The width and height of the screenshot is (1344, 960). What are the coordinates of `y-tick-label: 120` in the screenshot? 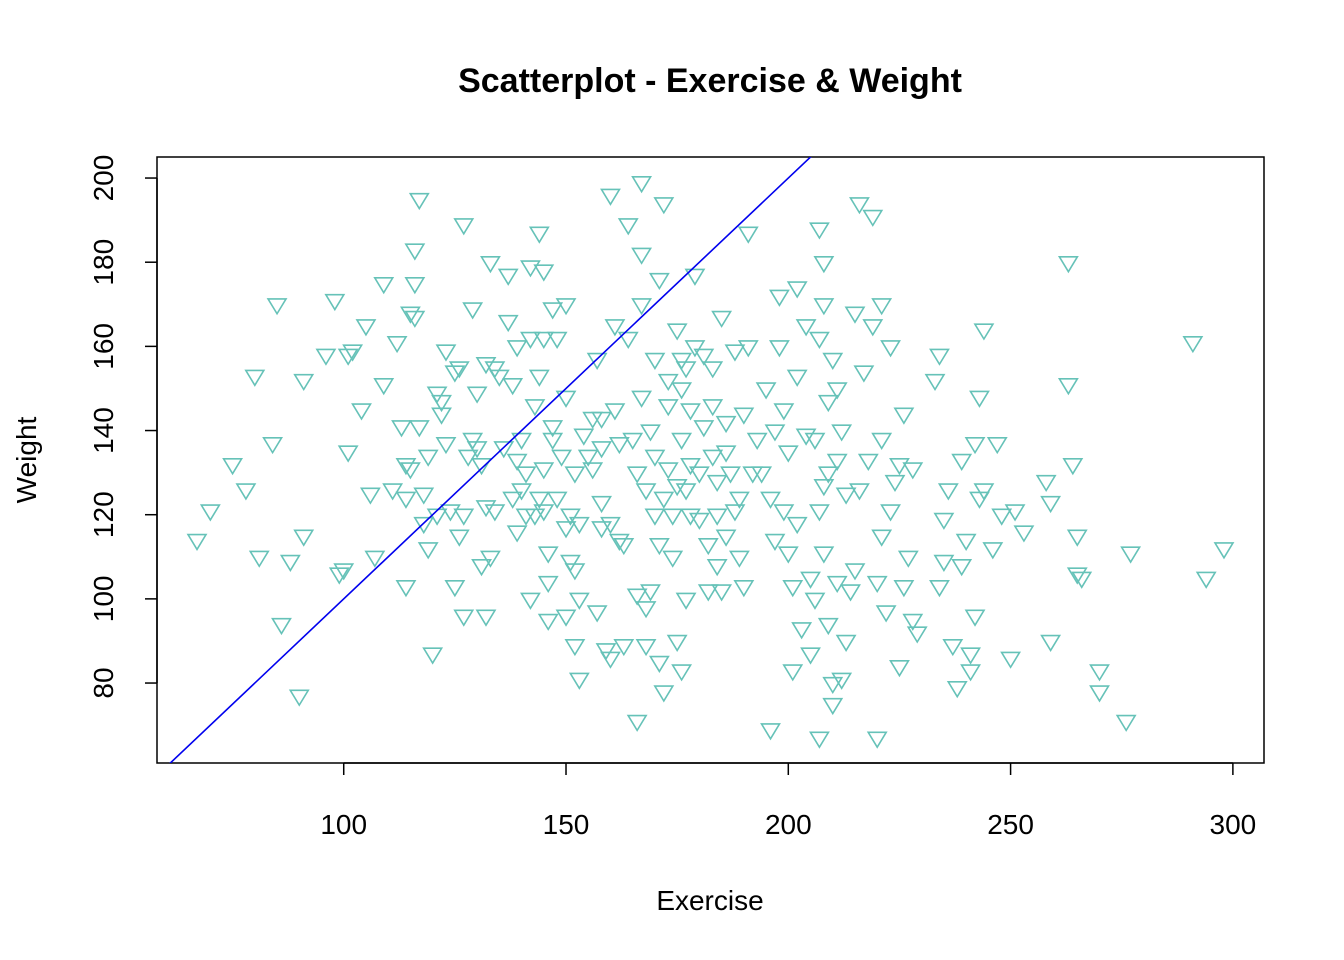 It's located at (103, 514).